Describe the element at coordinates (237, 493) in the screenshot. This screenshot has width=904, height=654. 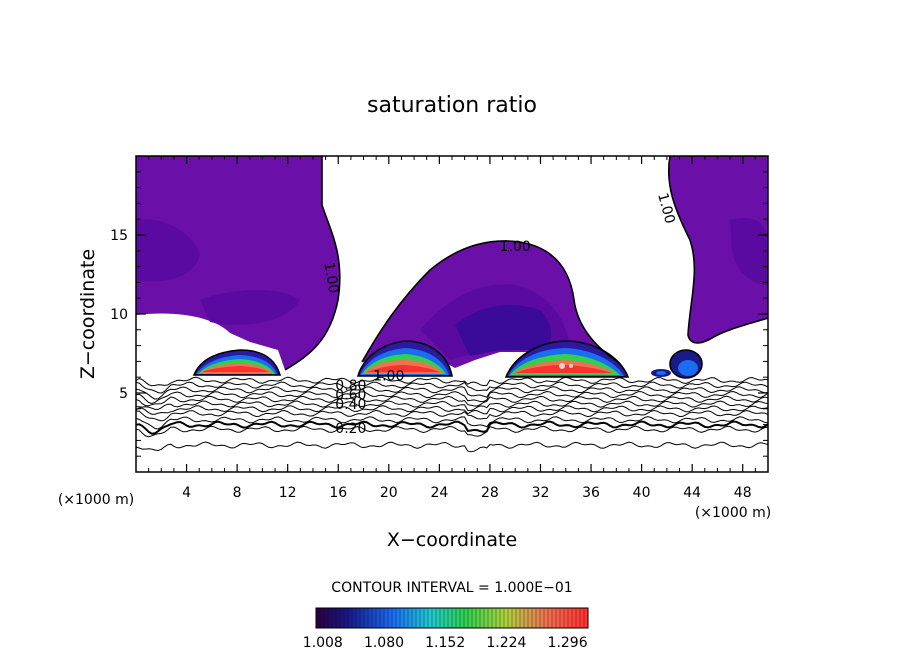
I see `x-tick-label: 8` at that location.